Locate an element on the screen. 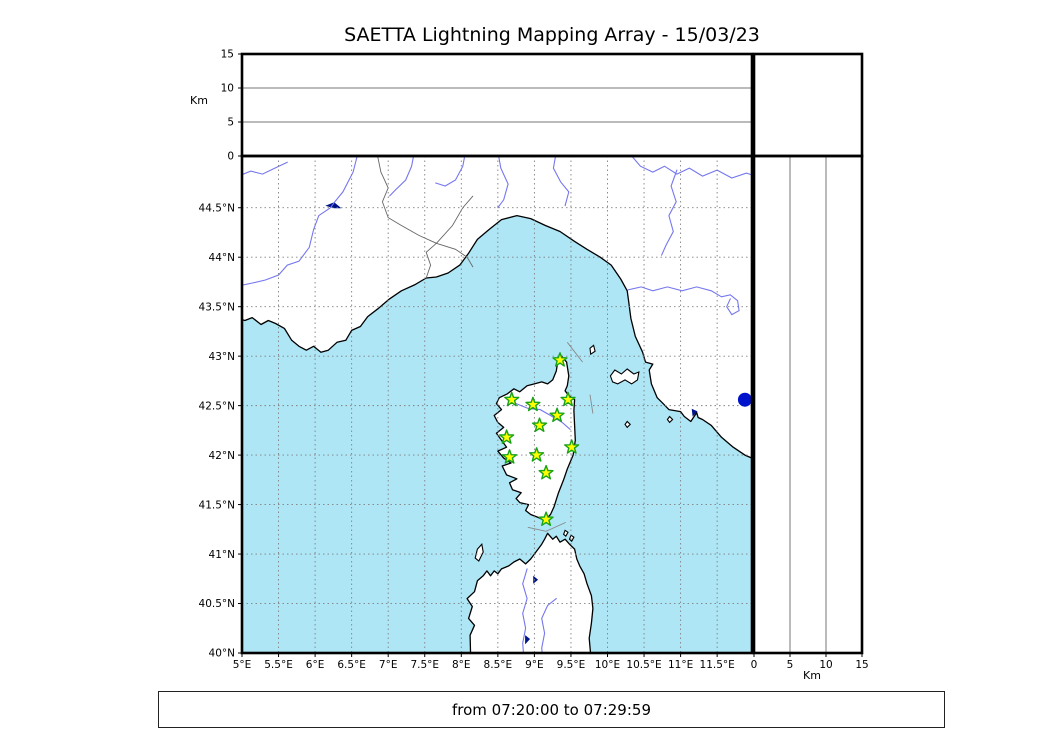 The height and width of the screenshot is (750, 1050). lon-tick-label: 8.5°E is located at coordinates (498, 665).